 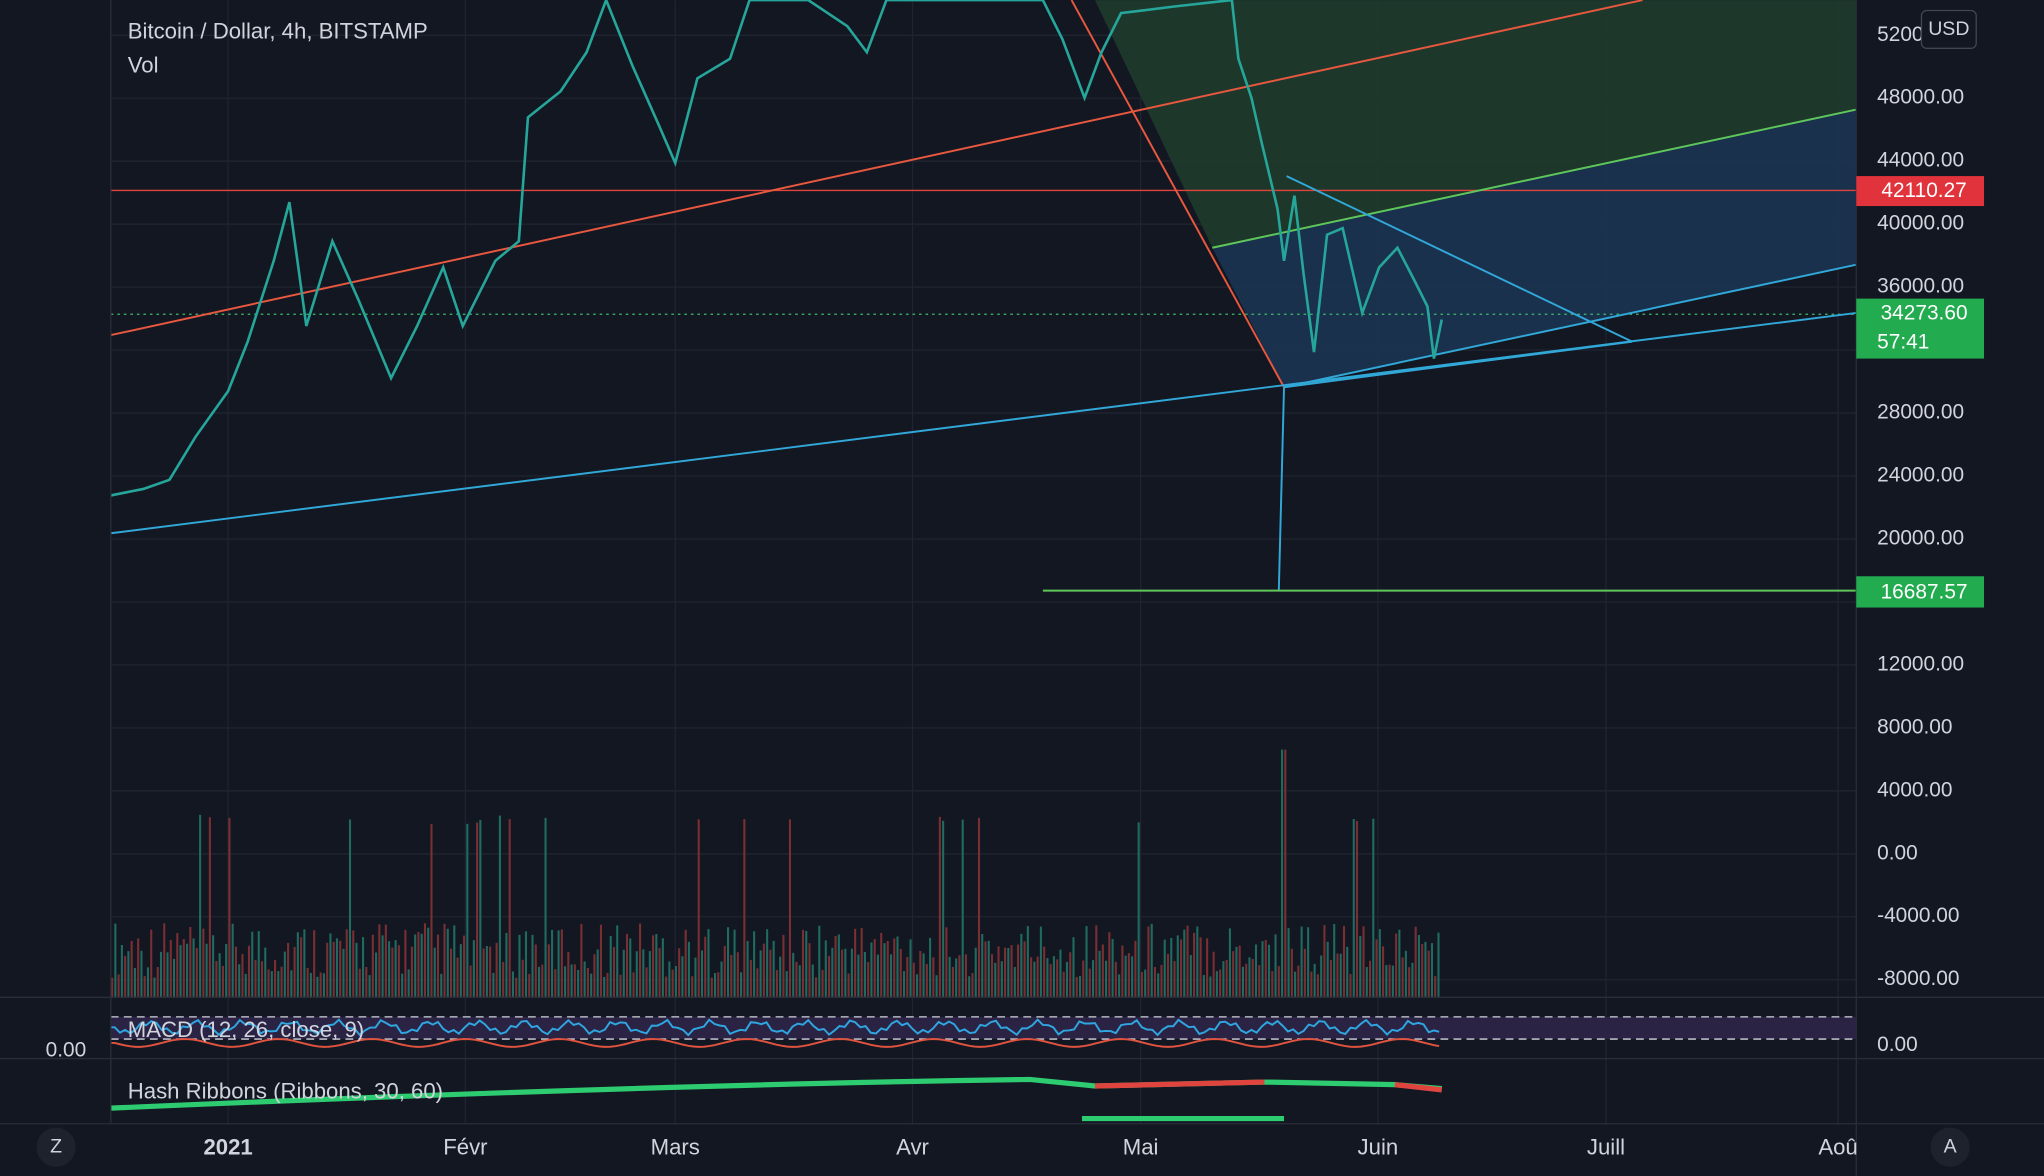 I want to click on volume-up, so click(x=777, y=873).